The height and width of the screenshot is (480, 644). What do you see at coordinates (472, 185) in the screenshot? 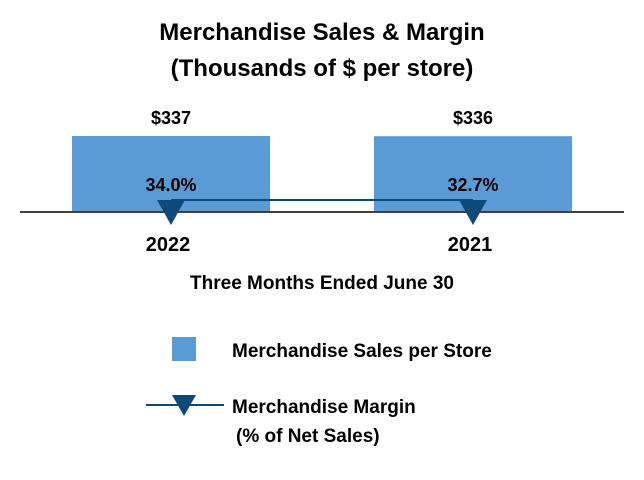
I see `margin-value-label-2021: 32.7%` at bounding box center [472, 185].